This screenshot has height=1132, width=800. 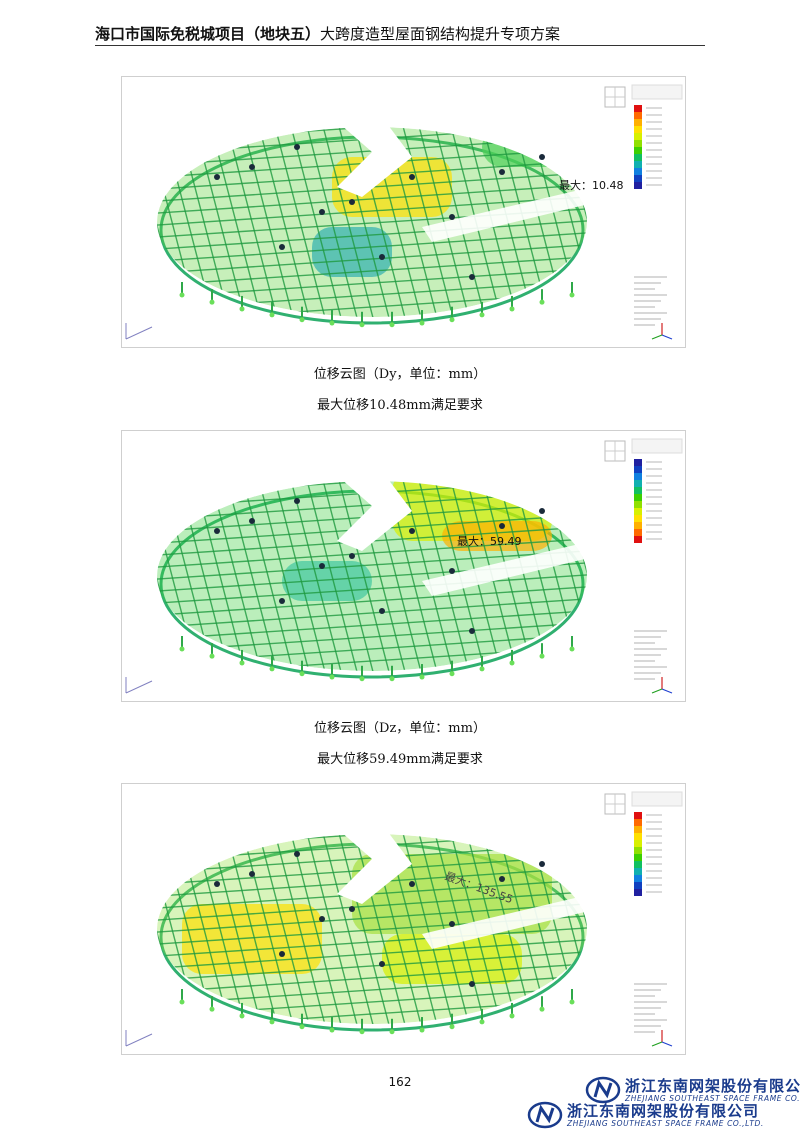 What do you see at coordinates (372, 576) in the screenshot?
I see `roof-mesh` at bounding box center [372, 576].